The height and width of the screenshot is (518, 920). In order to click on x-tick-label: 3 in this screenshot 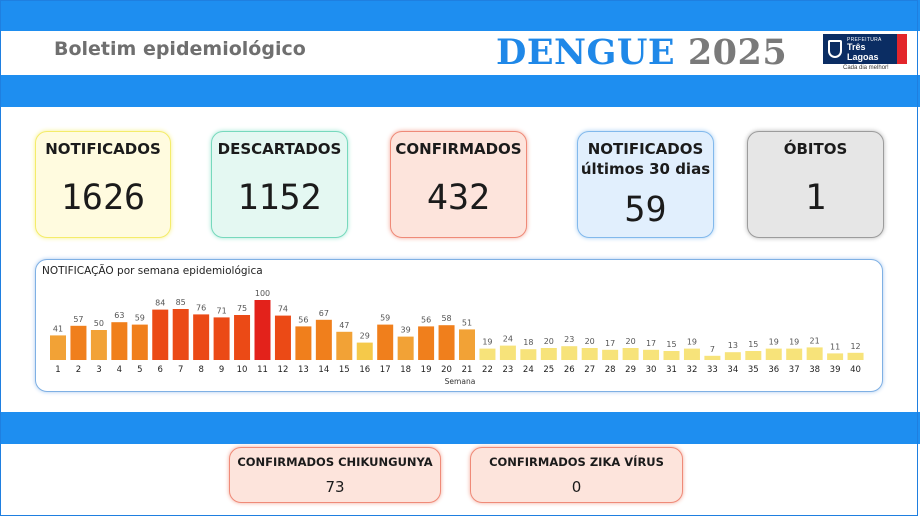, I will do `click(98, 370)`.